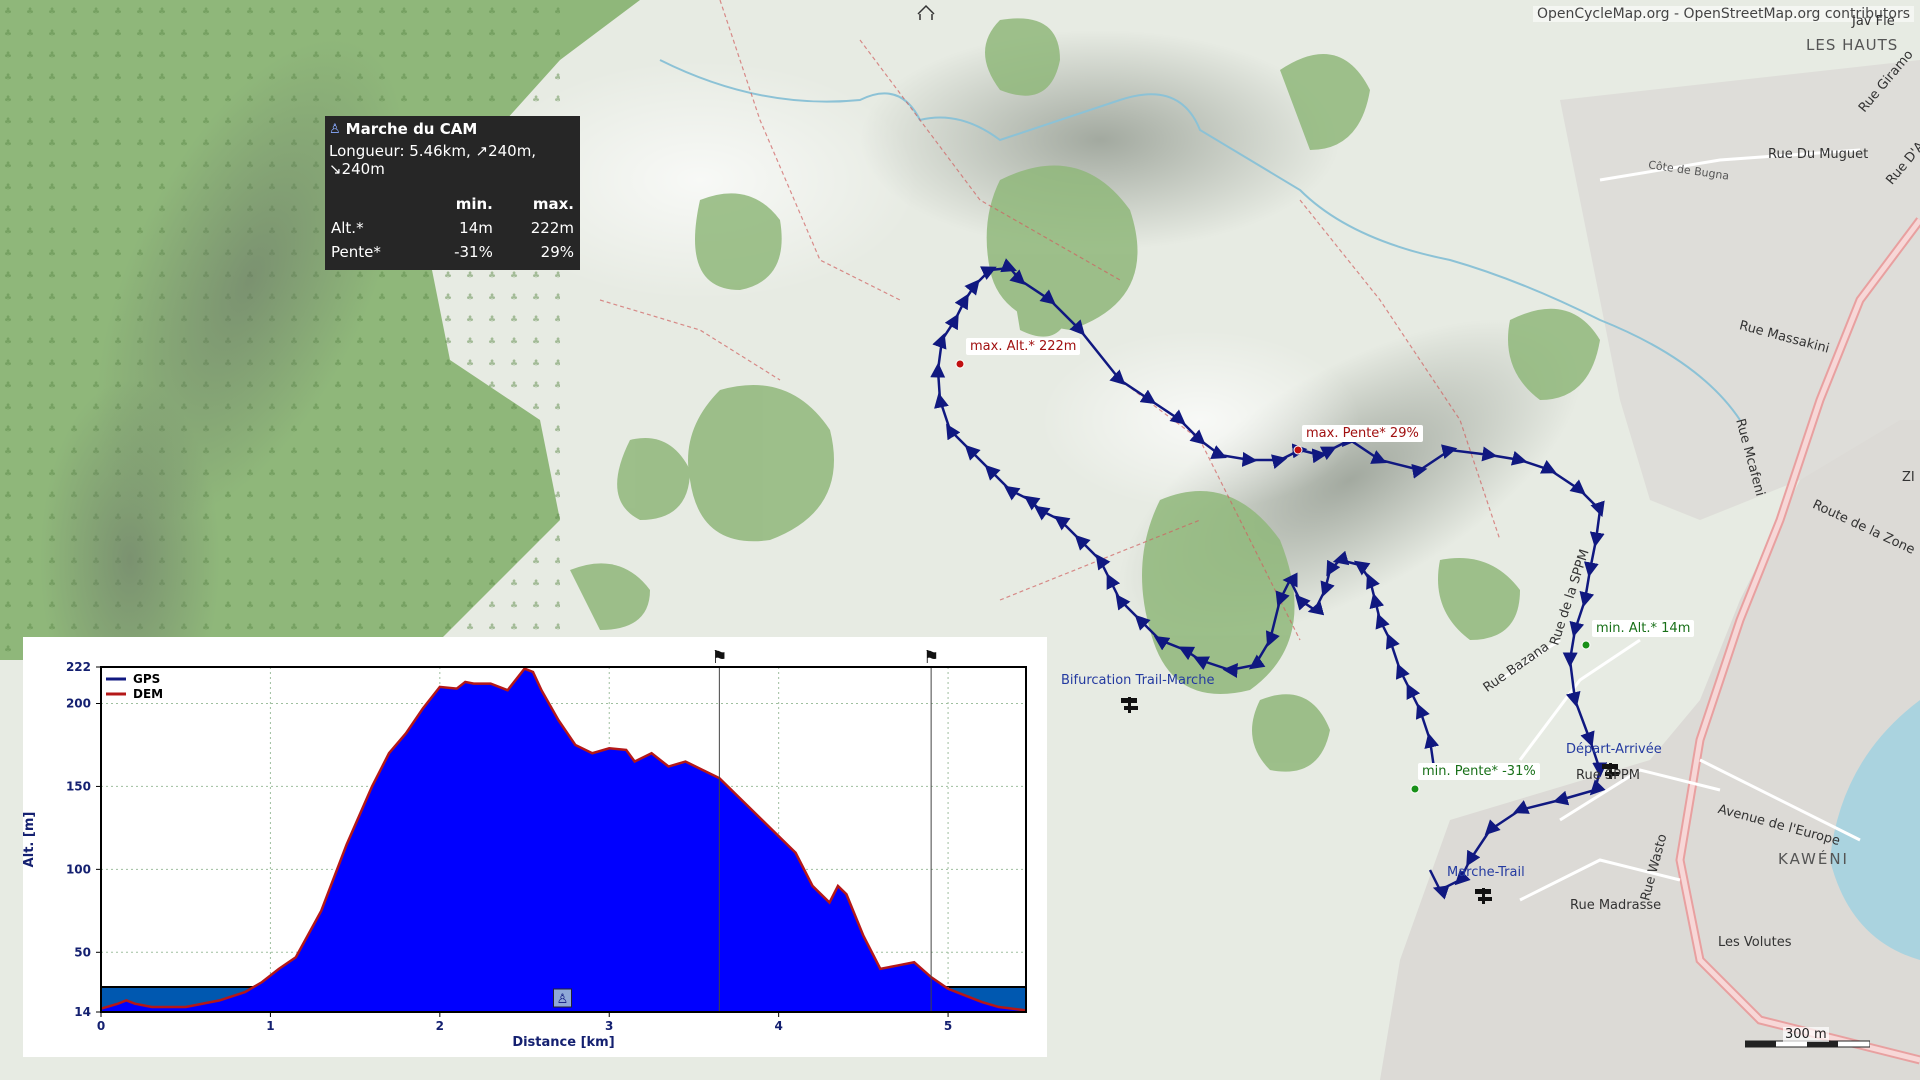 Image resolution: width=1920 pixels, height=1080 pixels. What do you see at coordinates (411, 129) in the screenshot?
I see `track-name: Marche du CAM` at bounding box center [411, 129].